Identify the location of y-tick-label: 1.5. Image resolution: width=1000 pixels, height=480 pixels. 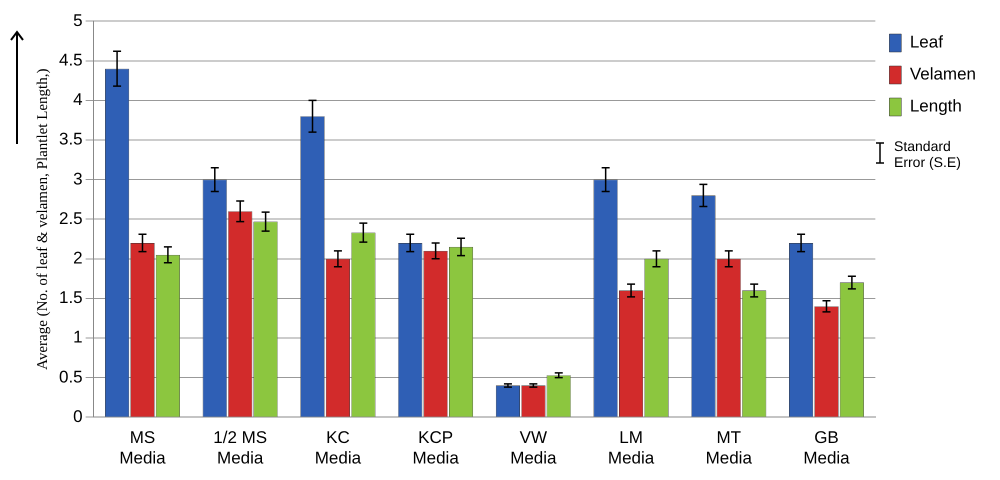
(70, 298).